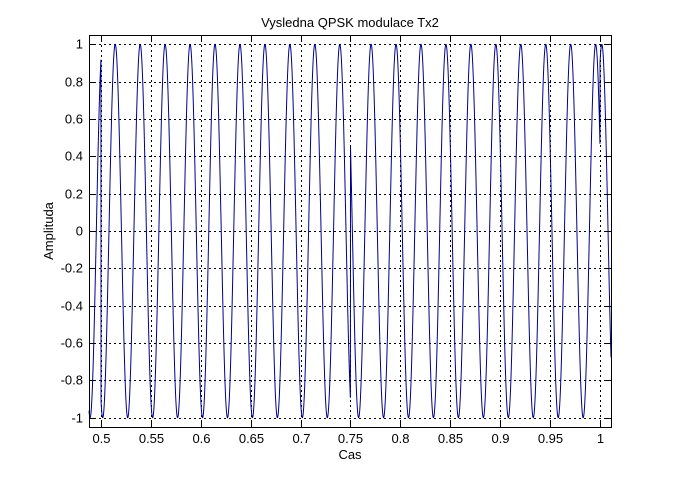 The width and height of the screenshot is (674, 480). What do you see at coordinates (77, 418) in the screenshot?
I see `y-tick-label: -1` at bounding box center [77, 418].